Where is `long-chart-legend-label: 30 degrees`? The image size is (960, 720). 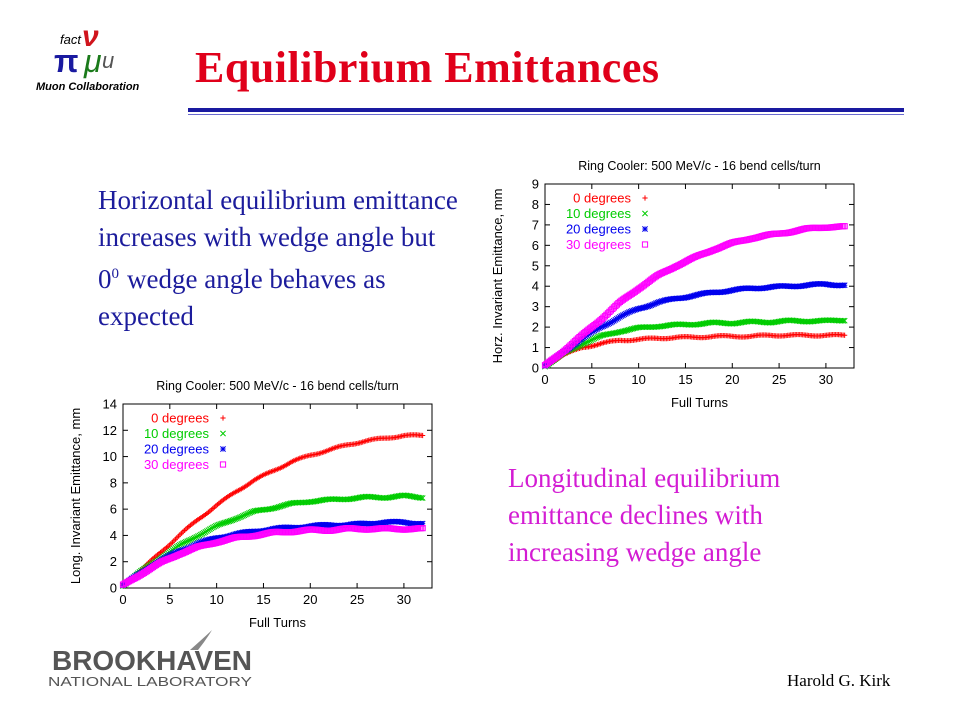 long-chart-legend-label: 30 degrees is located at coordinates (177, 464).